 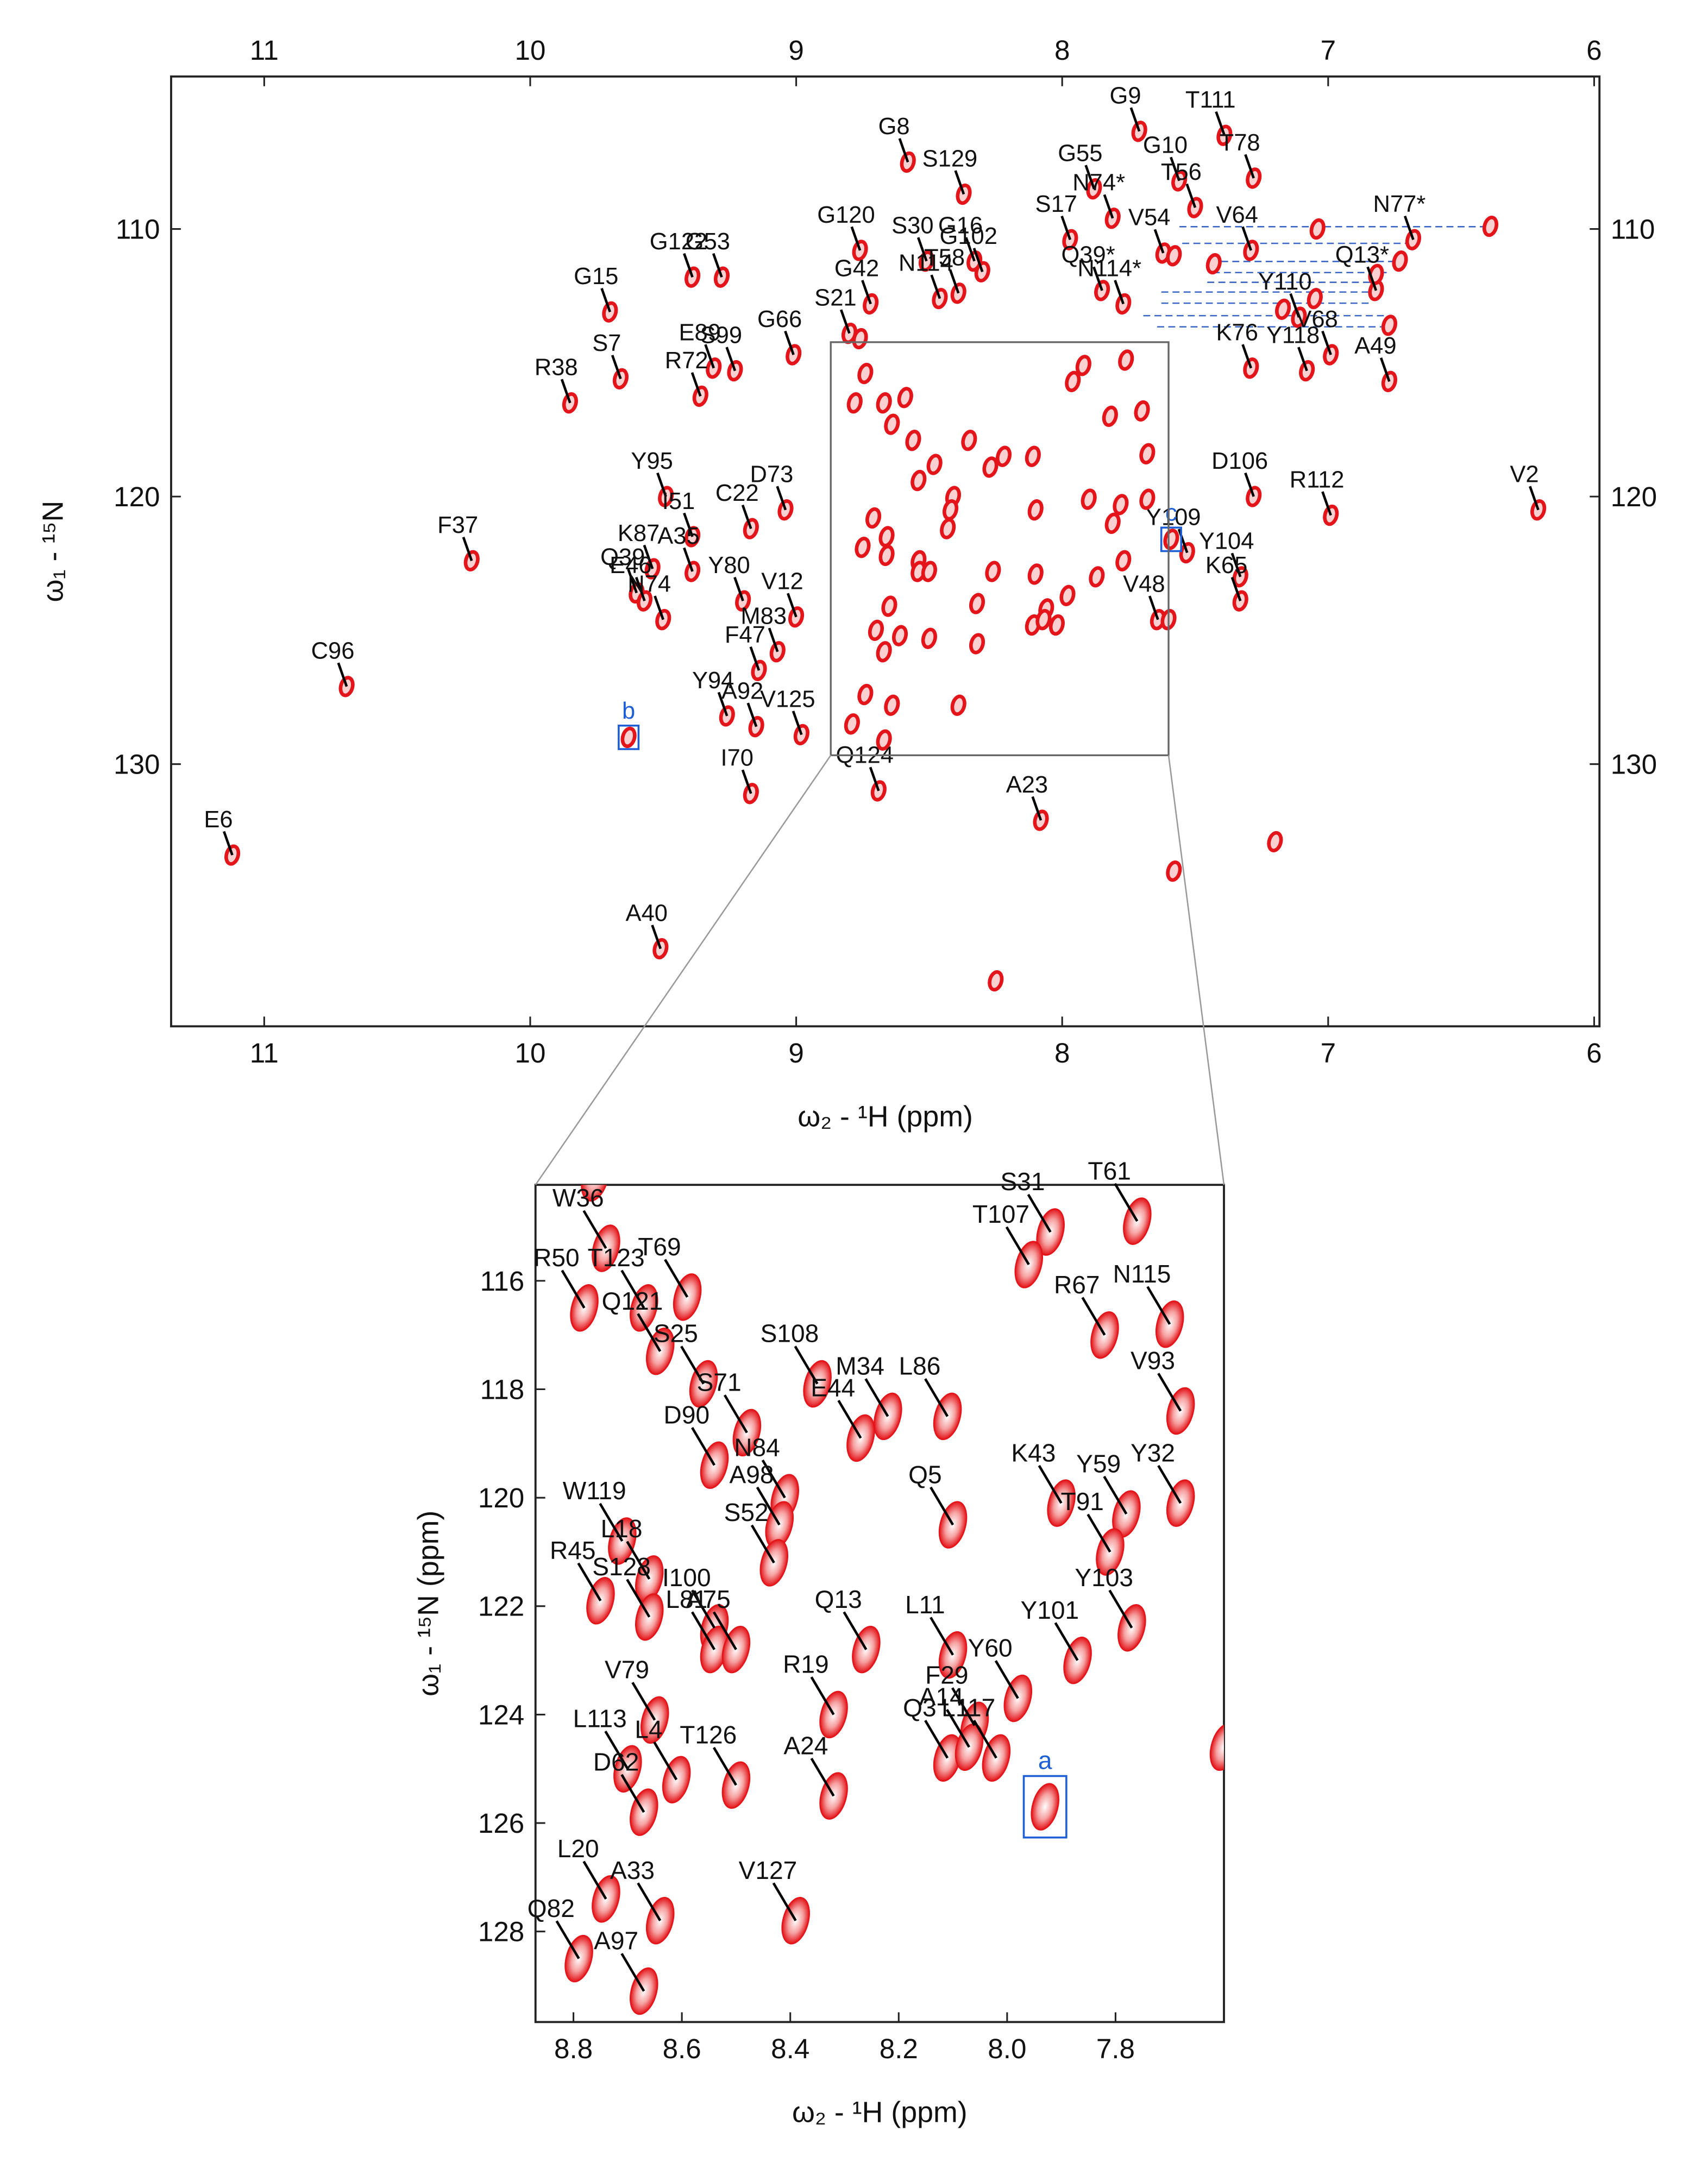 I want to click on peak-label: T107, so click(x=1000, y=1214).